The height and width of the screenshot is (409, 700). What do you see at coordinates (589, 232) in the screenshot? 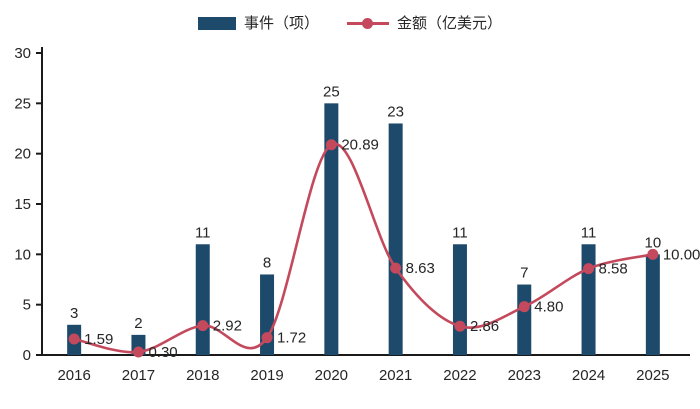
I see `bar-label-2024: 11` at bounding box center [589, 232].